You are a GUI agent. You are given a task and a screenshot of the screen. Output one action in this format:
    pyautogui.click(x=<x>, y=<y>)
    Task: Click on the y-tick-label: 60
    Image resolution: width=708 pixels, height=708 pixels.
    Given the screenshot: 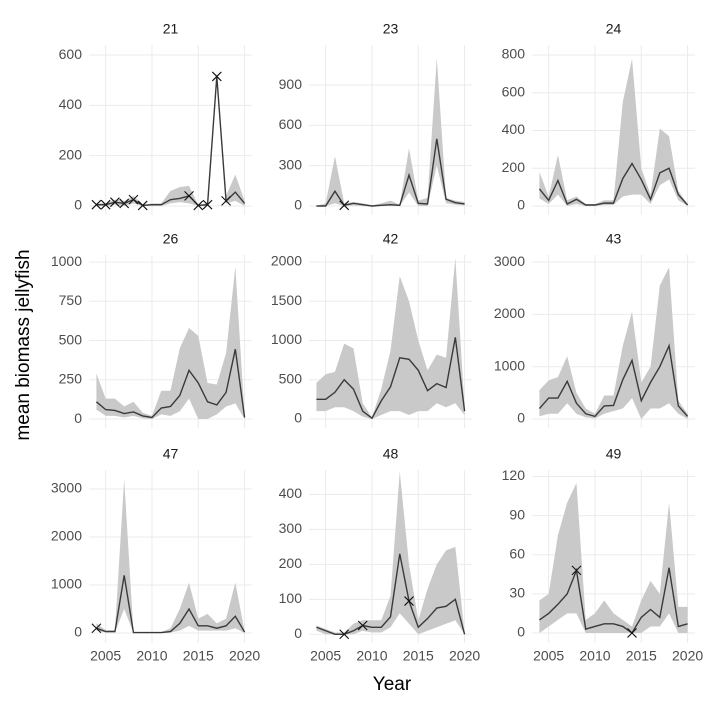 What is the action you would take?
    pyautogui.click(x=517, y=553)
    